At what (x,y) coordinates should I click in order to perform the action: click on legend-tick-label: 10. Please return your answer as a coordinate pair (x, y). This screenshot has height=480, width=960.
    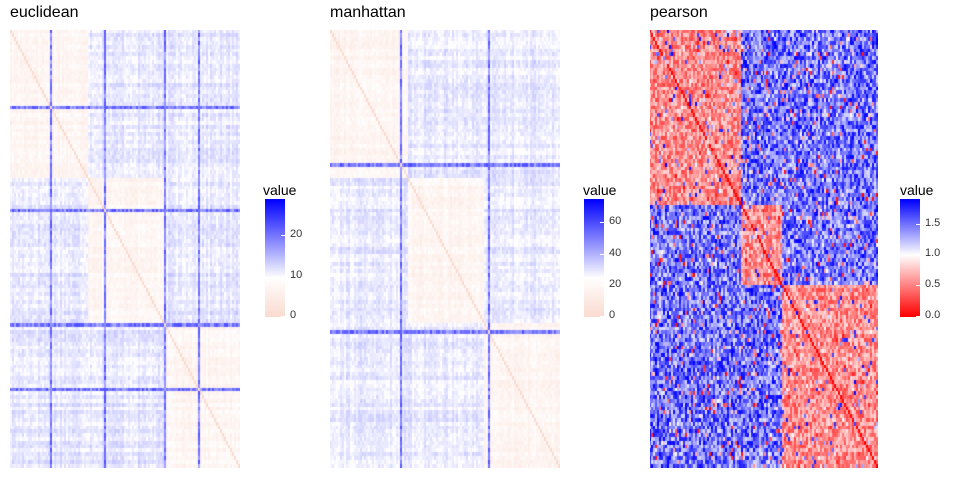
    Looking at the image, I should click on (296, 275).